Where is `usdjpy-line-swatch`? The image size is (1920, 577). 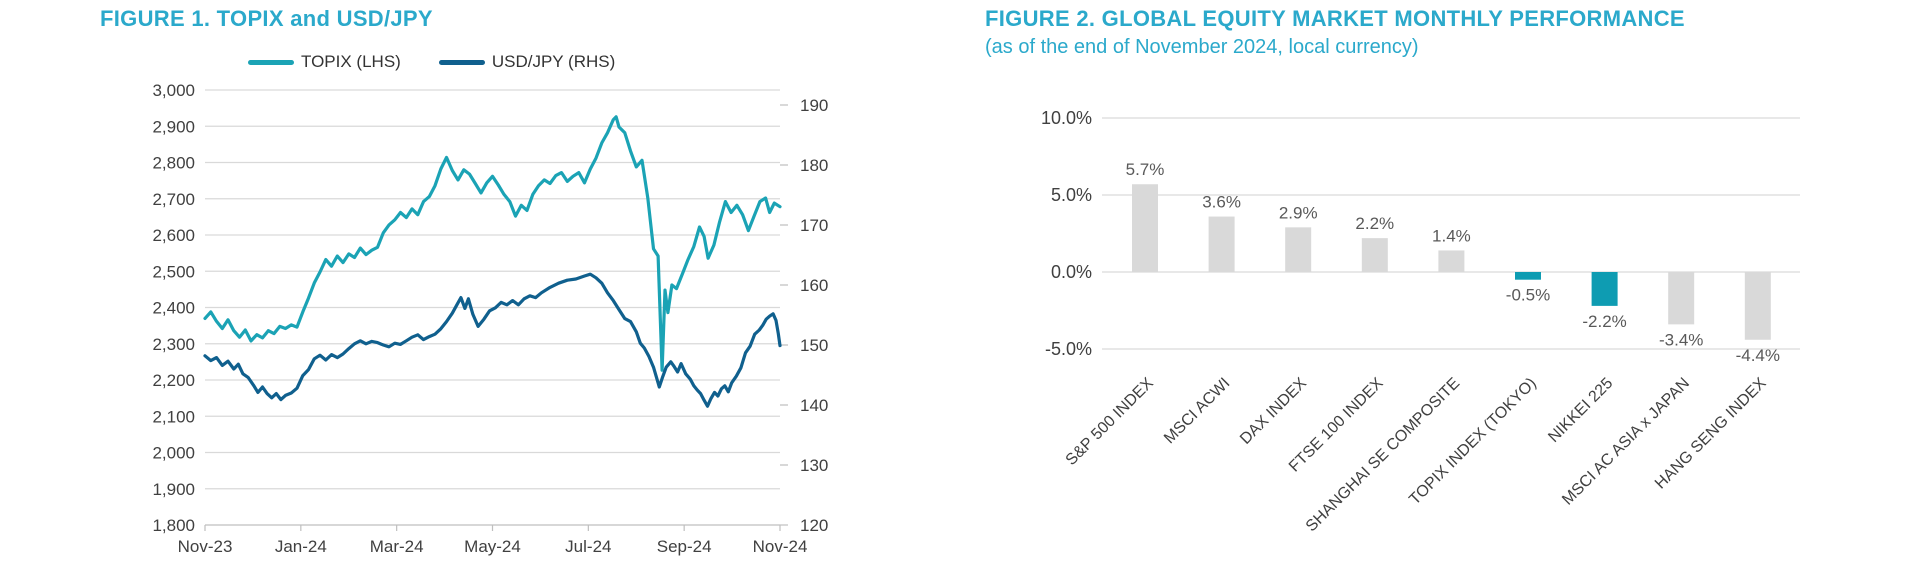 usdjpy-line-swatch is located at coordinates (461, 62).